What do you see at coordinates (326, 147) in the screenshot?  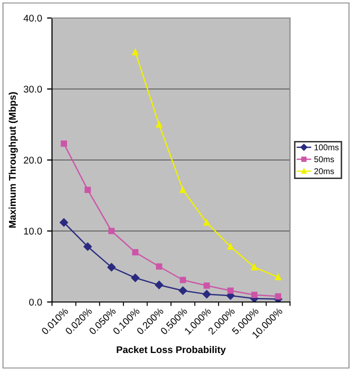 I see `legend-label: 100ms` at bounding box center [326, 147].